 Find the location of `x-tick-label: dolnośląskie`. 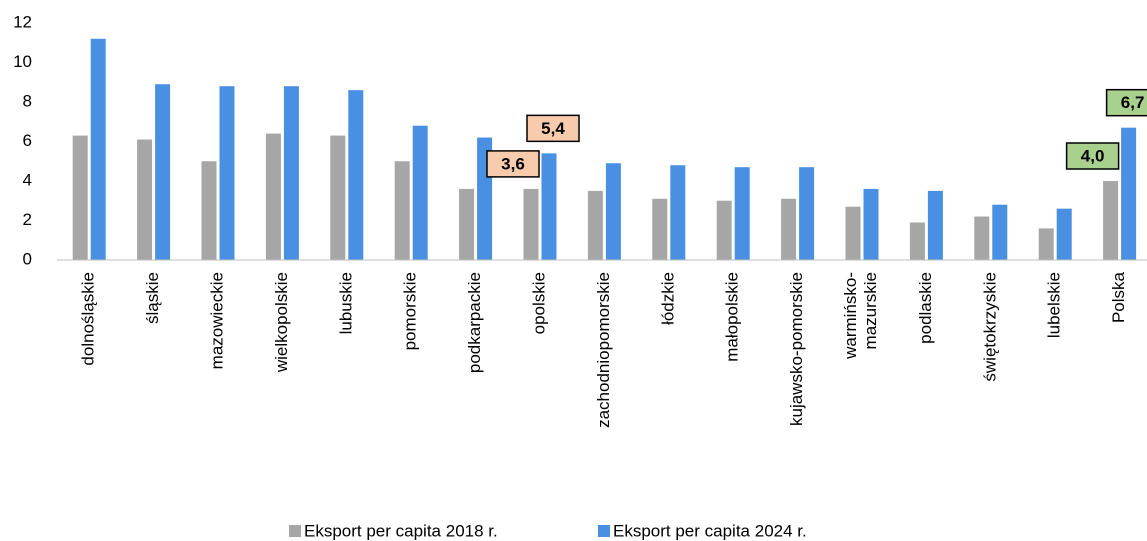

x-tick-label: dolnośląskie is located at coordinates (88, 319).